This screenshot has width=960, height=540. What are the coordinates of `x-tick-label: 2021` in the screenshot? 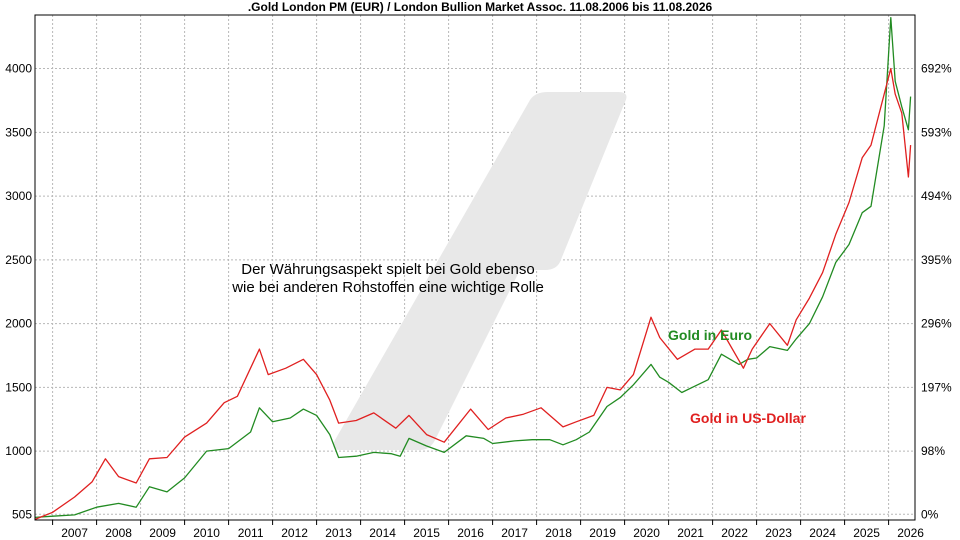 It's located at (690, 533).